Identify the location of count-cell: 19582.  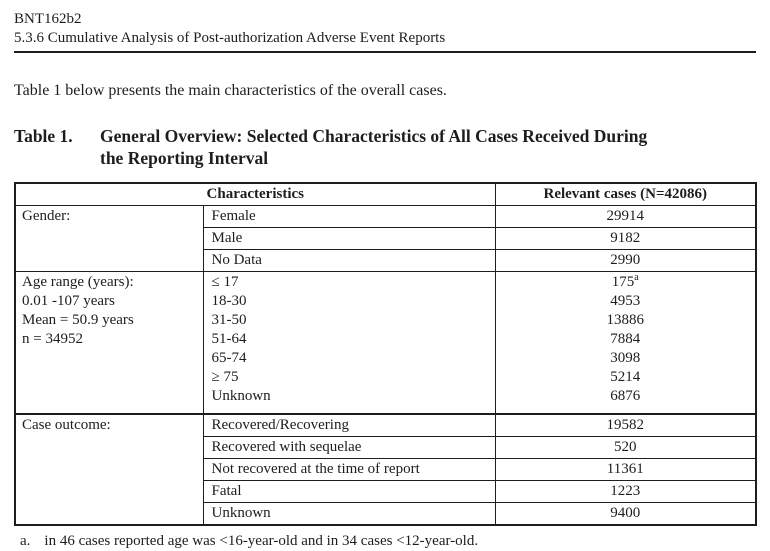
(625, 425).